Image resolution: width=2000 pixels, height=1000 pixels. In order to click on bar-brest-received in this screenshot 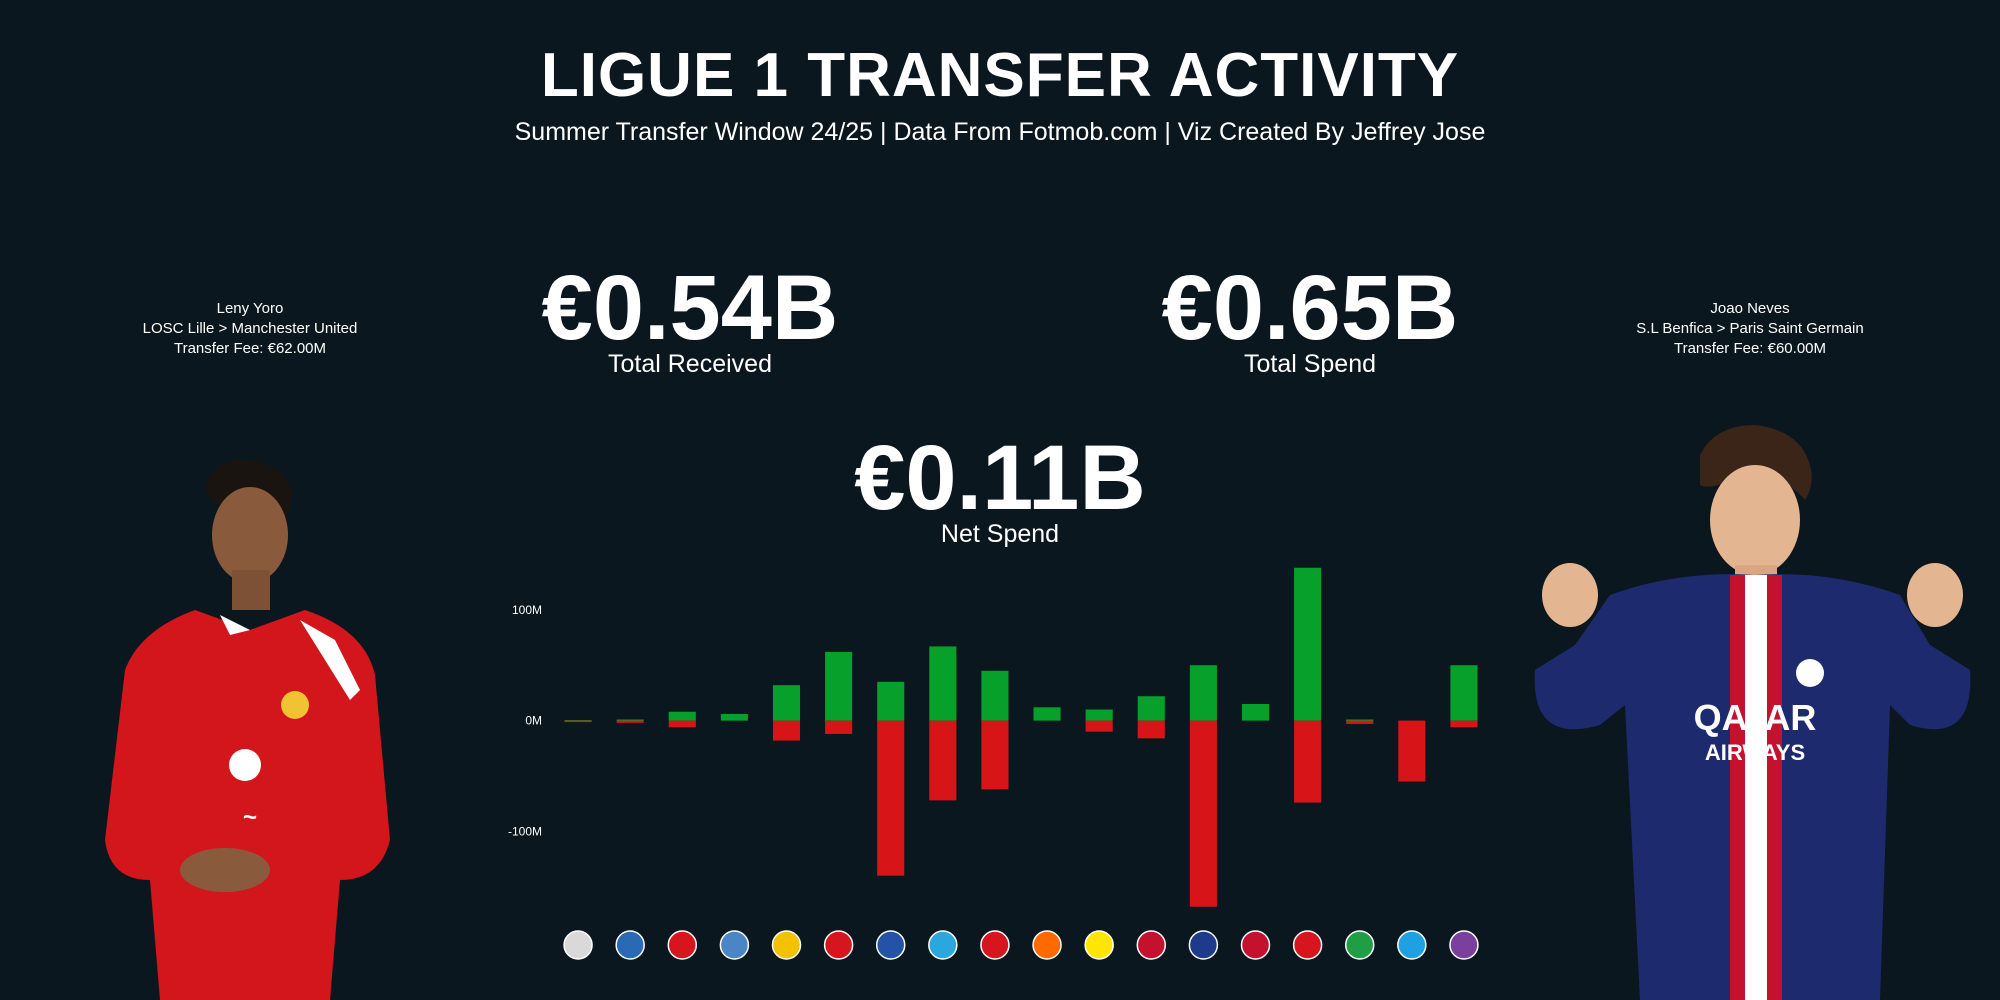, I will do `click(682, 724)`.